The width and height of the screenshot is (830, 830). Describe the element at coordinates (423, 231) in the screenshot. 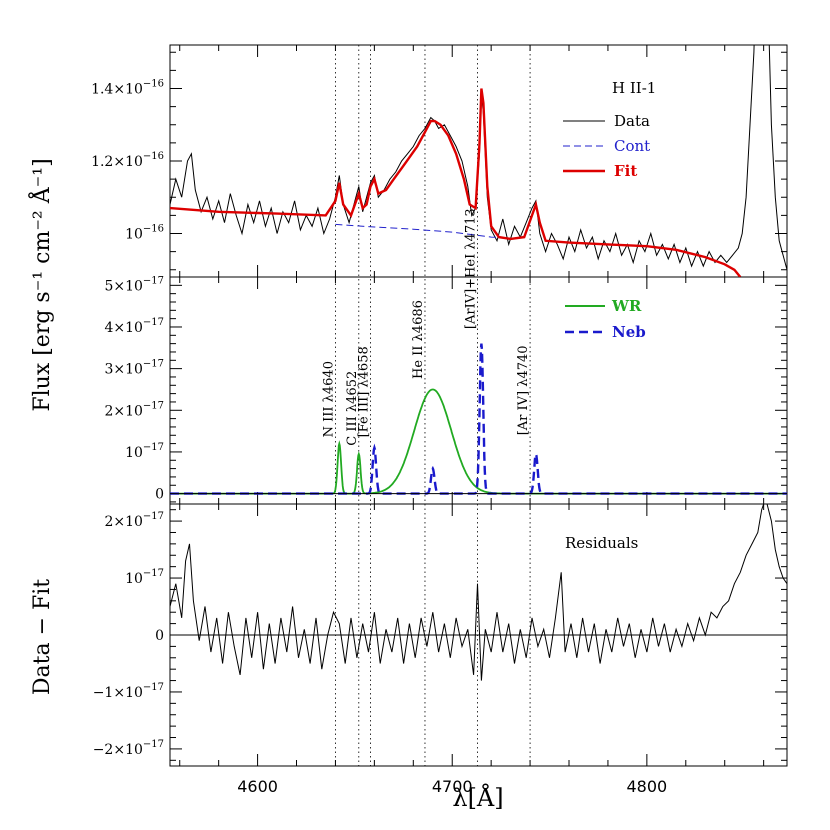

I see `series-cont` at that location.